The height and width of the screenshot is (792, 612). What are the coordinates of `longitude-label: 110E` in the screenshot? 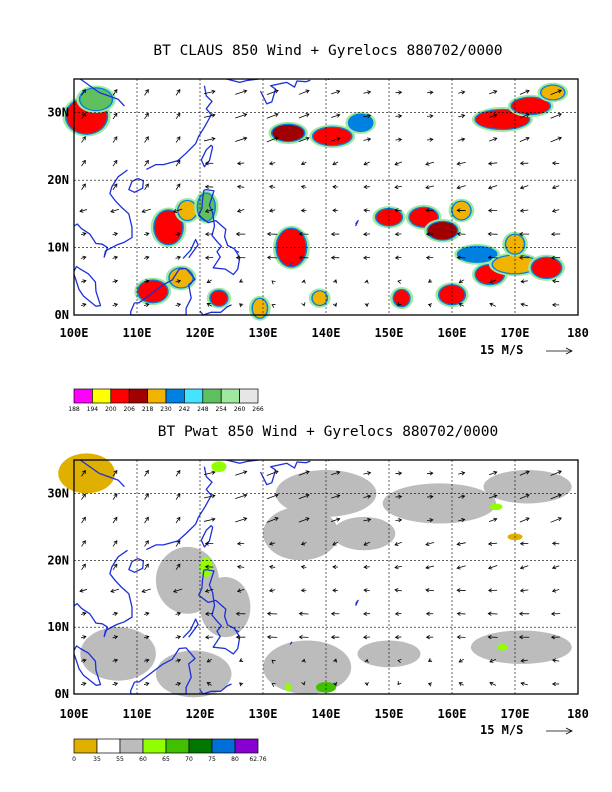 It's located at (137, 333).